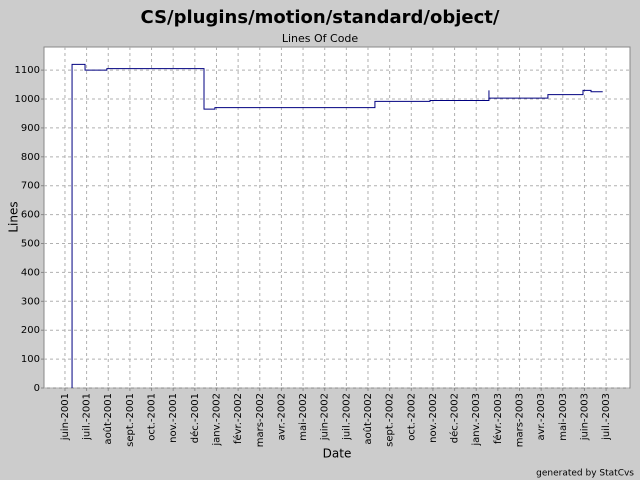  I want to click on x-tick-label: janv.-2002, so click(216, 420).